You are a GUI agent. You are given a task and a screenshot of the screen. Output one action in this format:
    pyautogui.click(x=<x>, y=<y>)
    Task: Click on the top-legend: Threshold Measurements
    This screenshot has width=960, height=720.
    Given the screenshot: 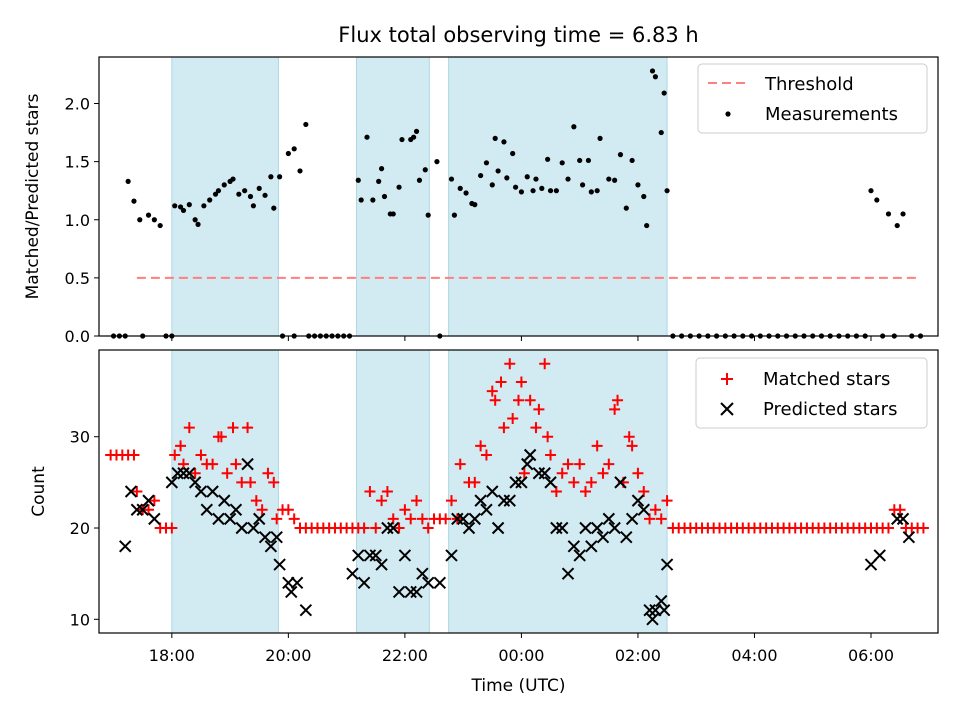 What is the action you would take?
    pyautogui.click(x=812, y=98)
    